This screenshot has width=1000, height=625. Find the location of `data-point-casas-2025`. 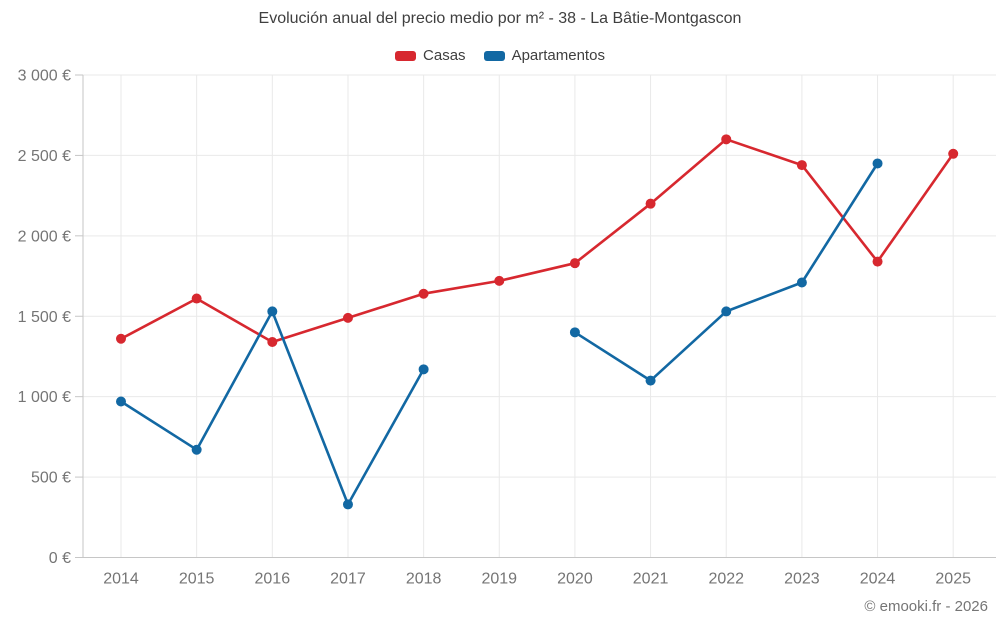

data-point-casas-2025 is located at coordinates (953, 153).